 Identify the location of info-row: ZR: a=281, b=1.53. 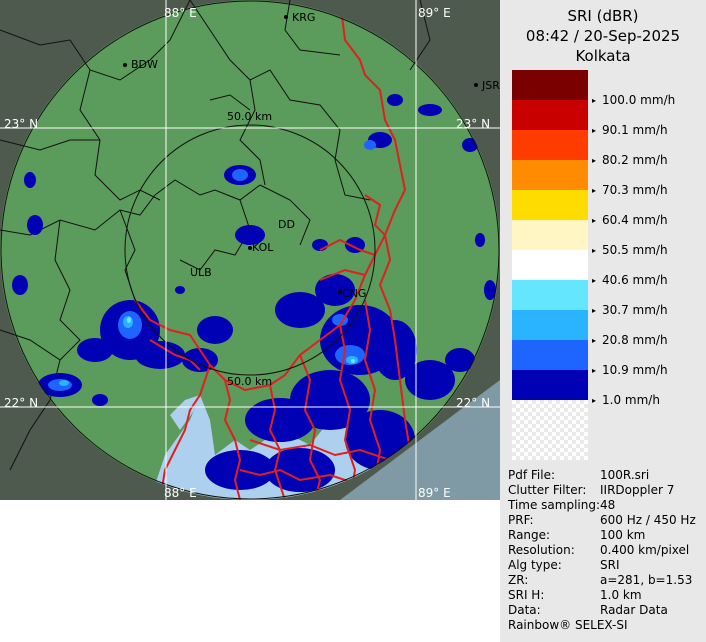
(607, 580).